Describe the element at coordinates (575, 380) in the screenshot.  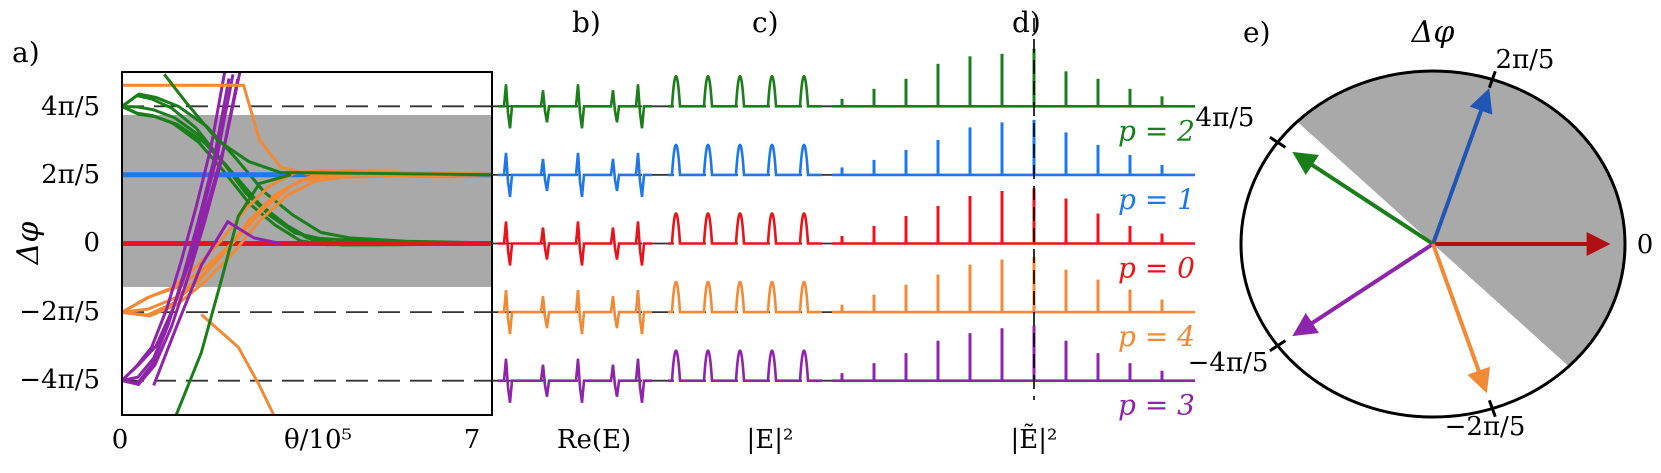
I see `panel-b-trace-p3` at that location.